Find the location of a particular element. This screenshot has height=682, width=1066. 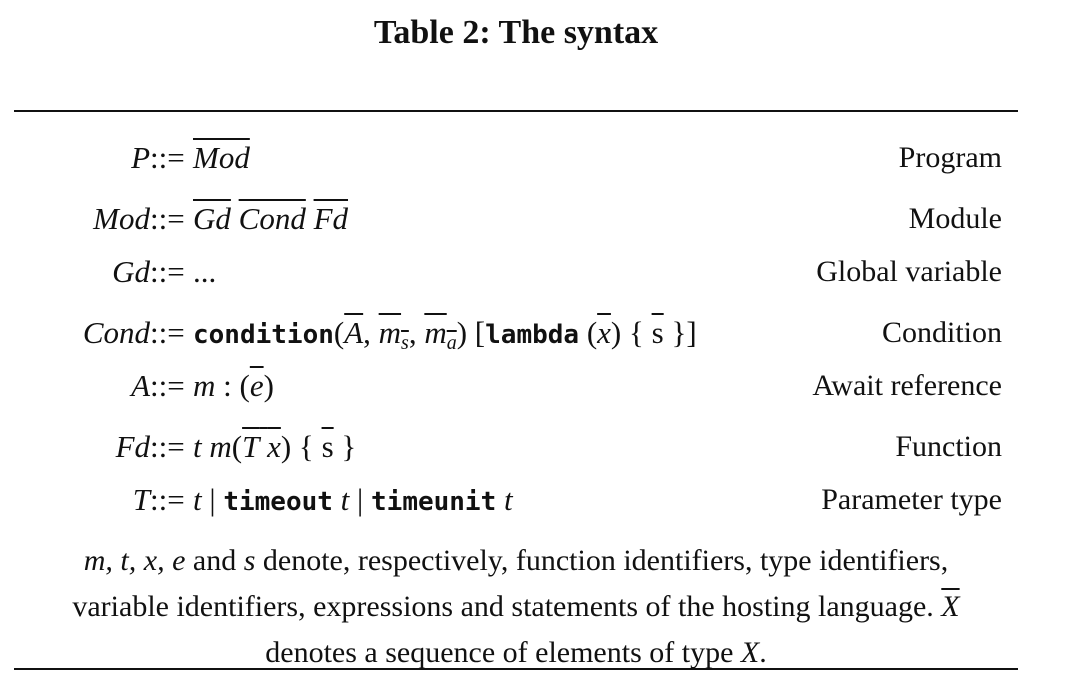

nonterminal-lhs: A is located at coordinates (140, 385).